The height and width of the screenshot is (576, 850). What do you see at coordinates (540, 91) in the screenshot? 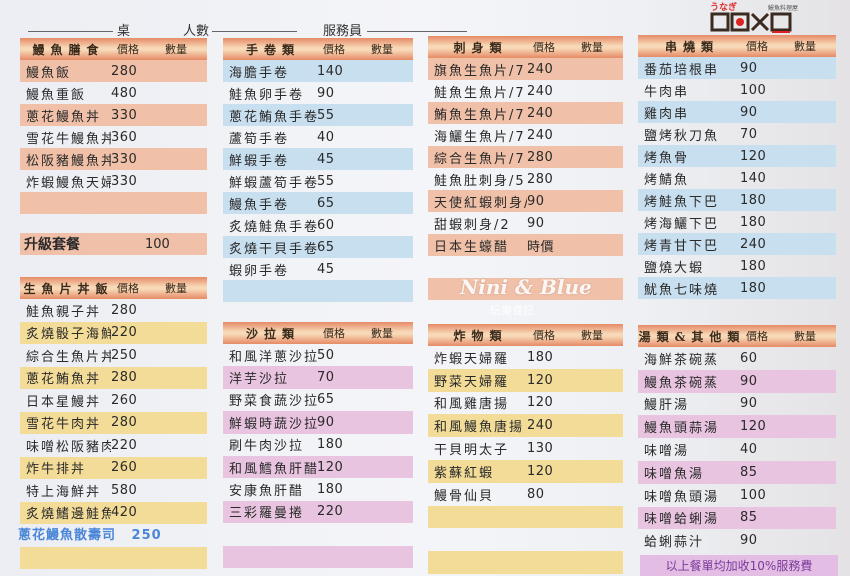
I see `item-price: 240` at bounding box center [540, 91].